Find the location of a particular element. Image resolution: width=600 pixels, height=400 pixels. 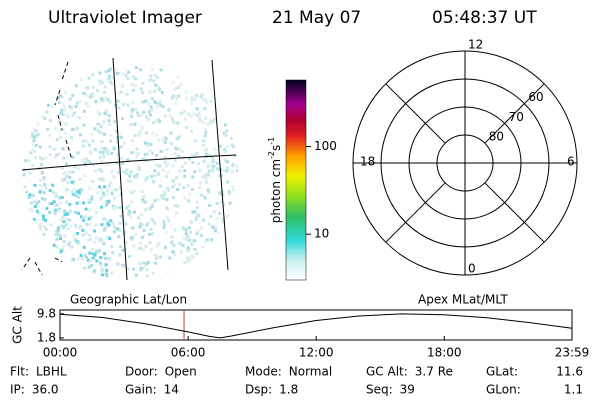

meridian is located at coordinates (220, 165).